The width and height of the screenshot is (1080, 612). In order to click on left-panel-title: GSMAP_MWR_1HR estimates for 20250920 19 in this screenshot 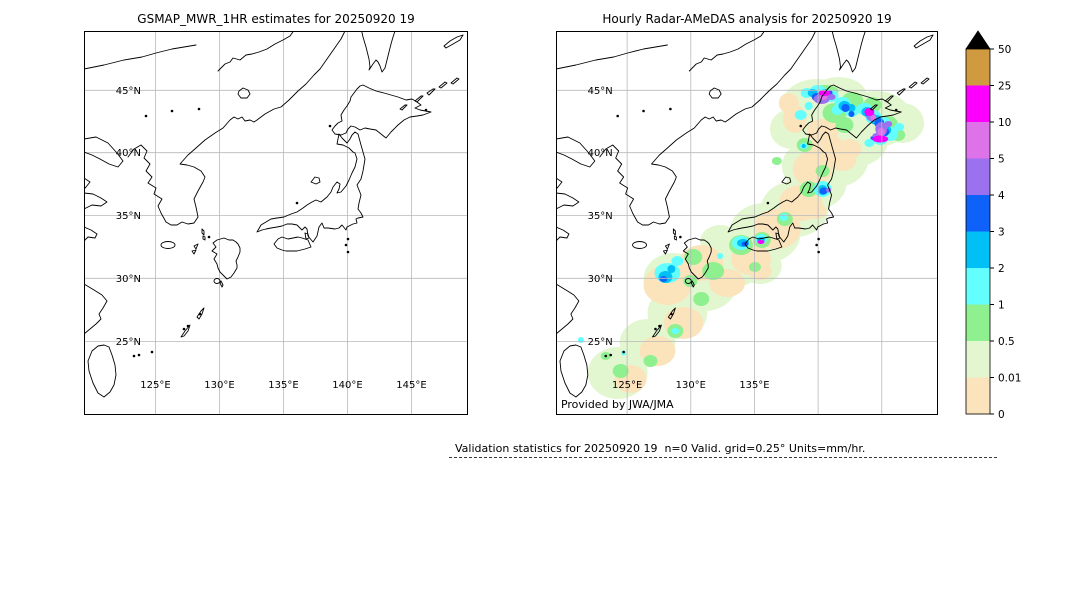, I will do `click(276, 19)`.